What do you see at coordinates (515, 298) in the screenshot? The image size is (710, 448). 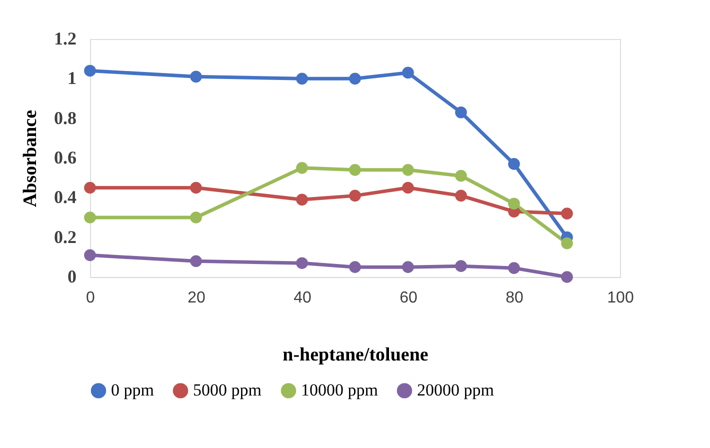 I see `x-tick-label: 80` at bounding box center [515, 298].